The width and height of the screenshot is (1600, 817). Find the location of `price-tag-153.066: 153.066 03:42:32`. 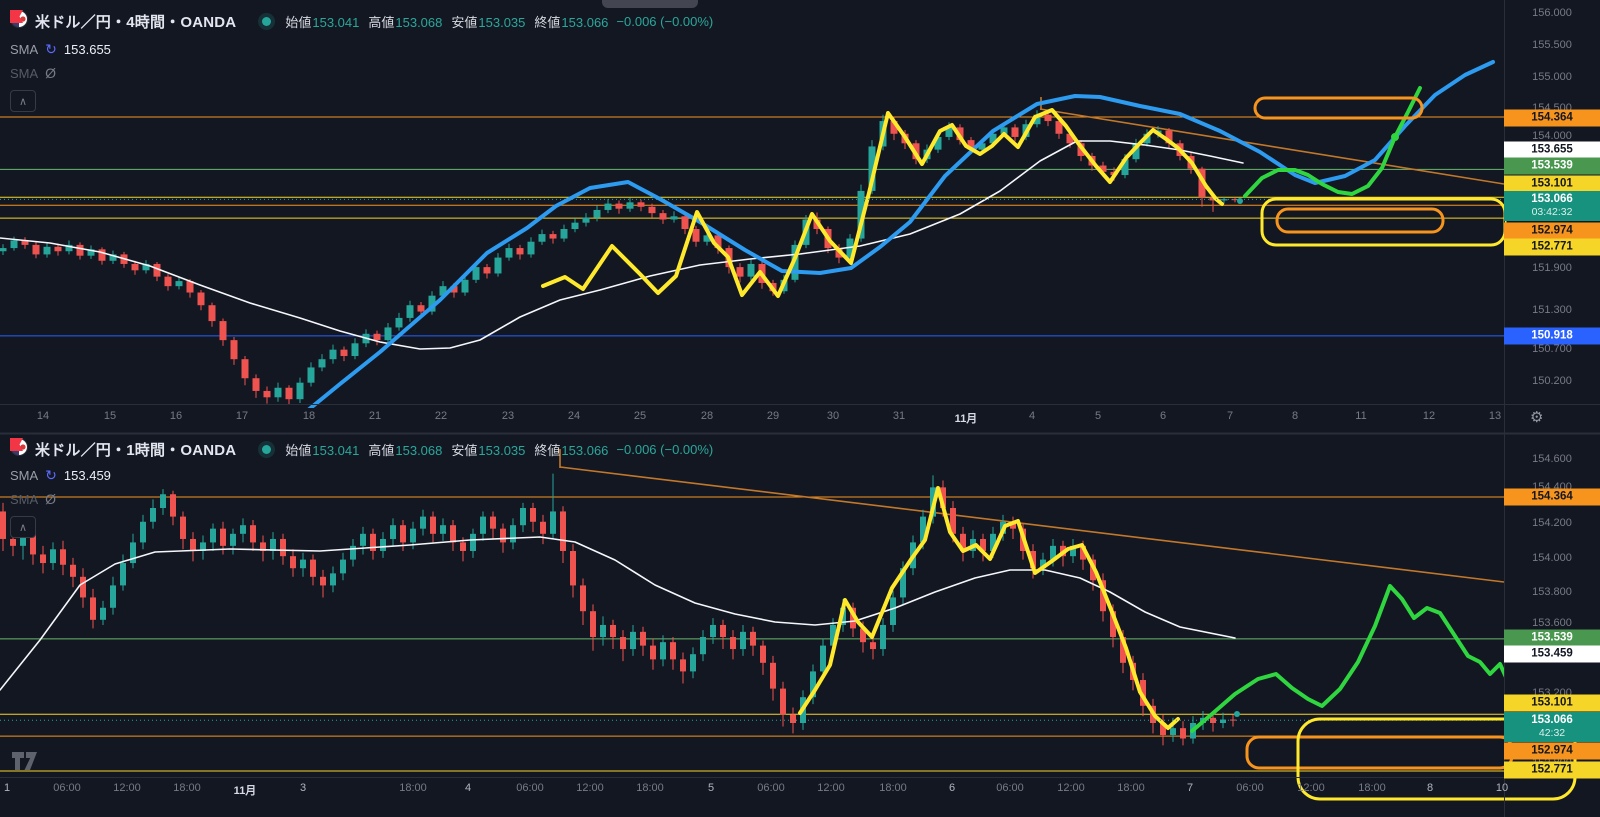

price-tag-153.066: 153.066 03:42:32 is located at coordinates (1552, 206).